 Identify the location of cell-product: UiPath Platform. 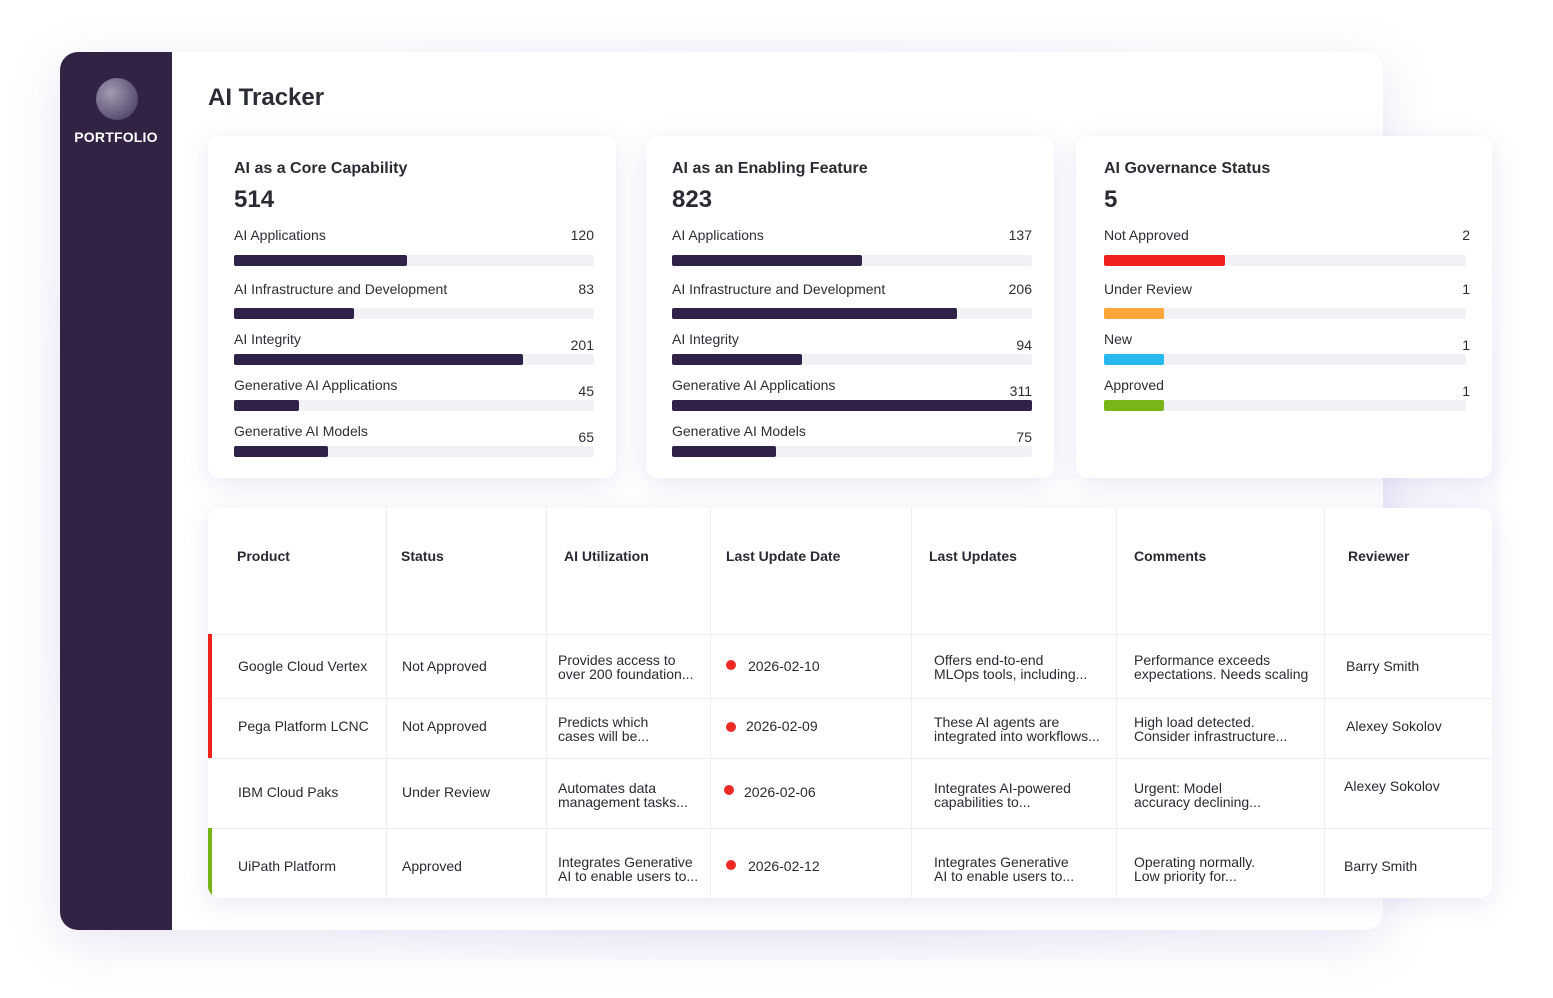
(287, 866).